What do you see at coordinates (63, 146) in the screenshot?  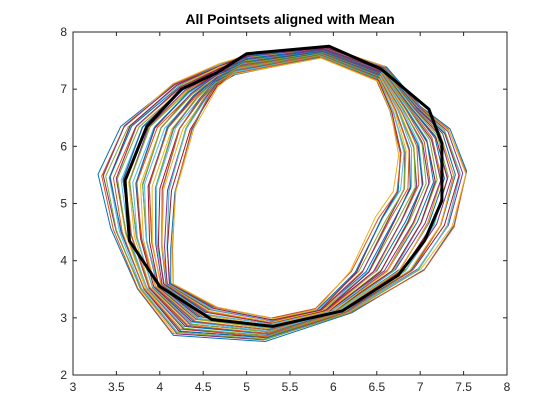 I see `y-tick-label: 6` at bounding box center [63, 146].